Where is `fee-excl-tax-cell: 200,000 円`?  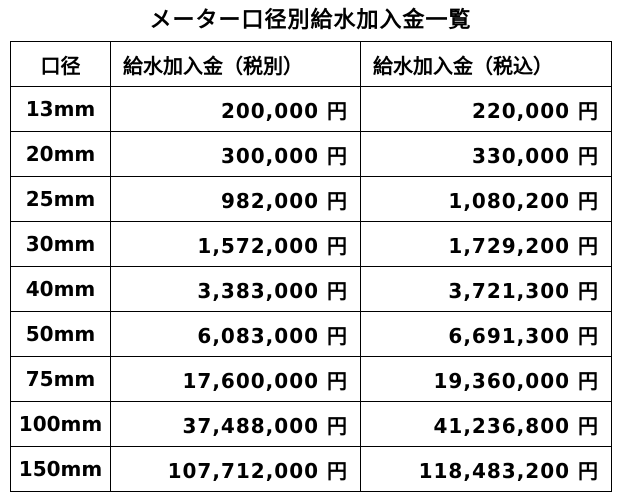 fee-excl-tax-cell: 200,000 円 is located at coordinates (235, 109).